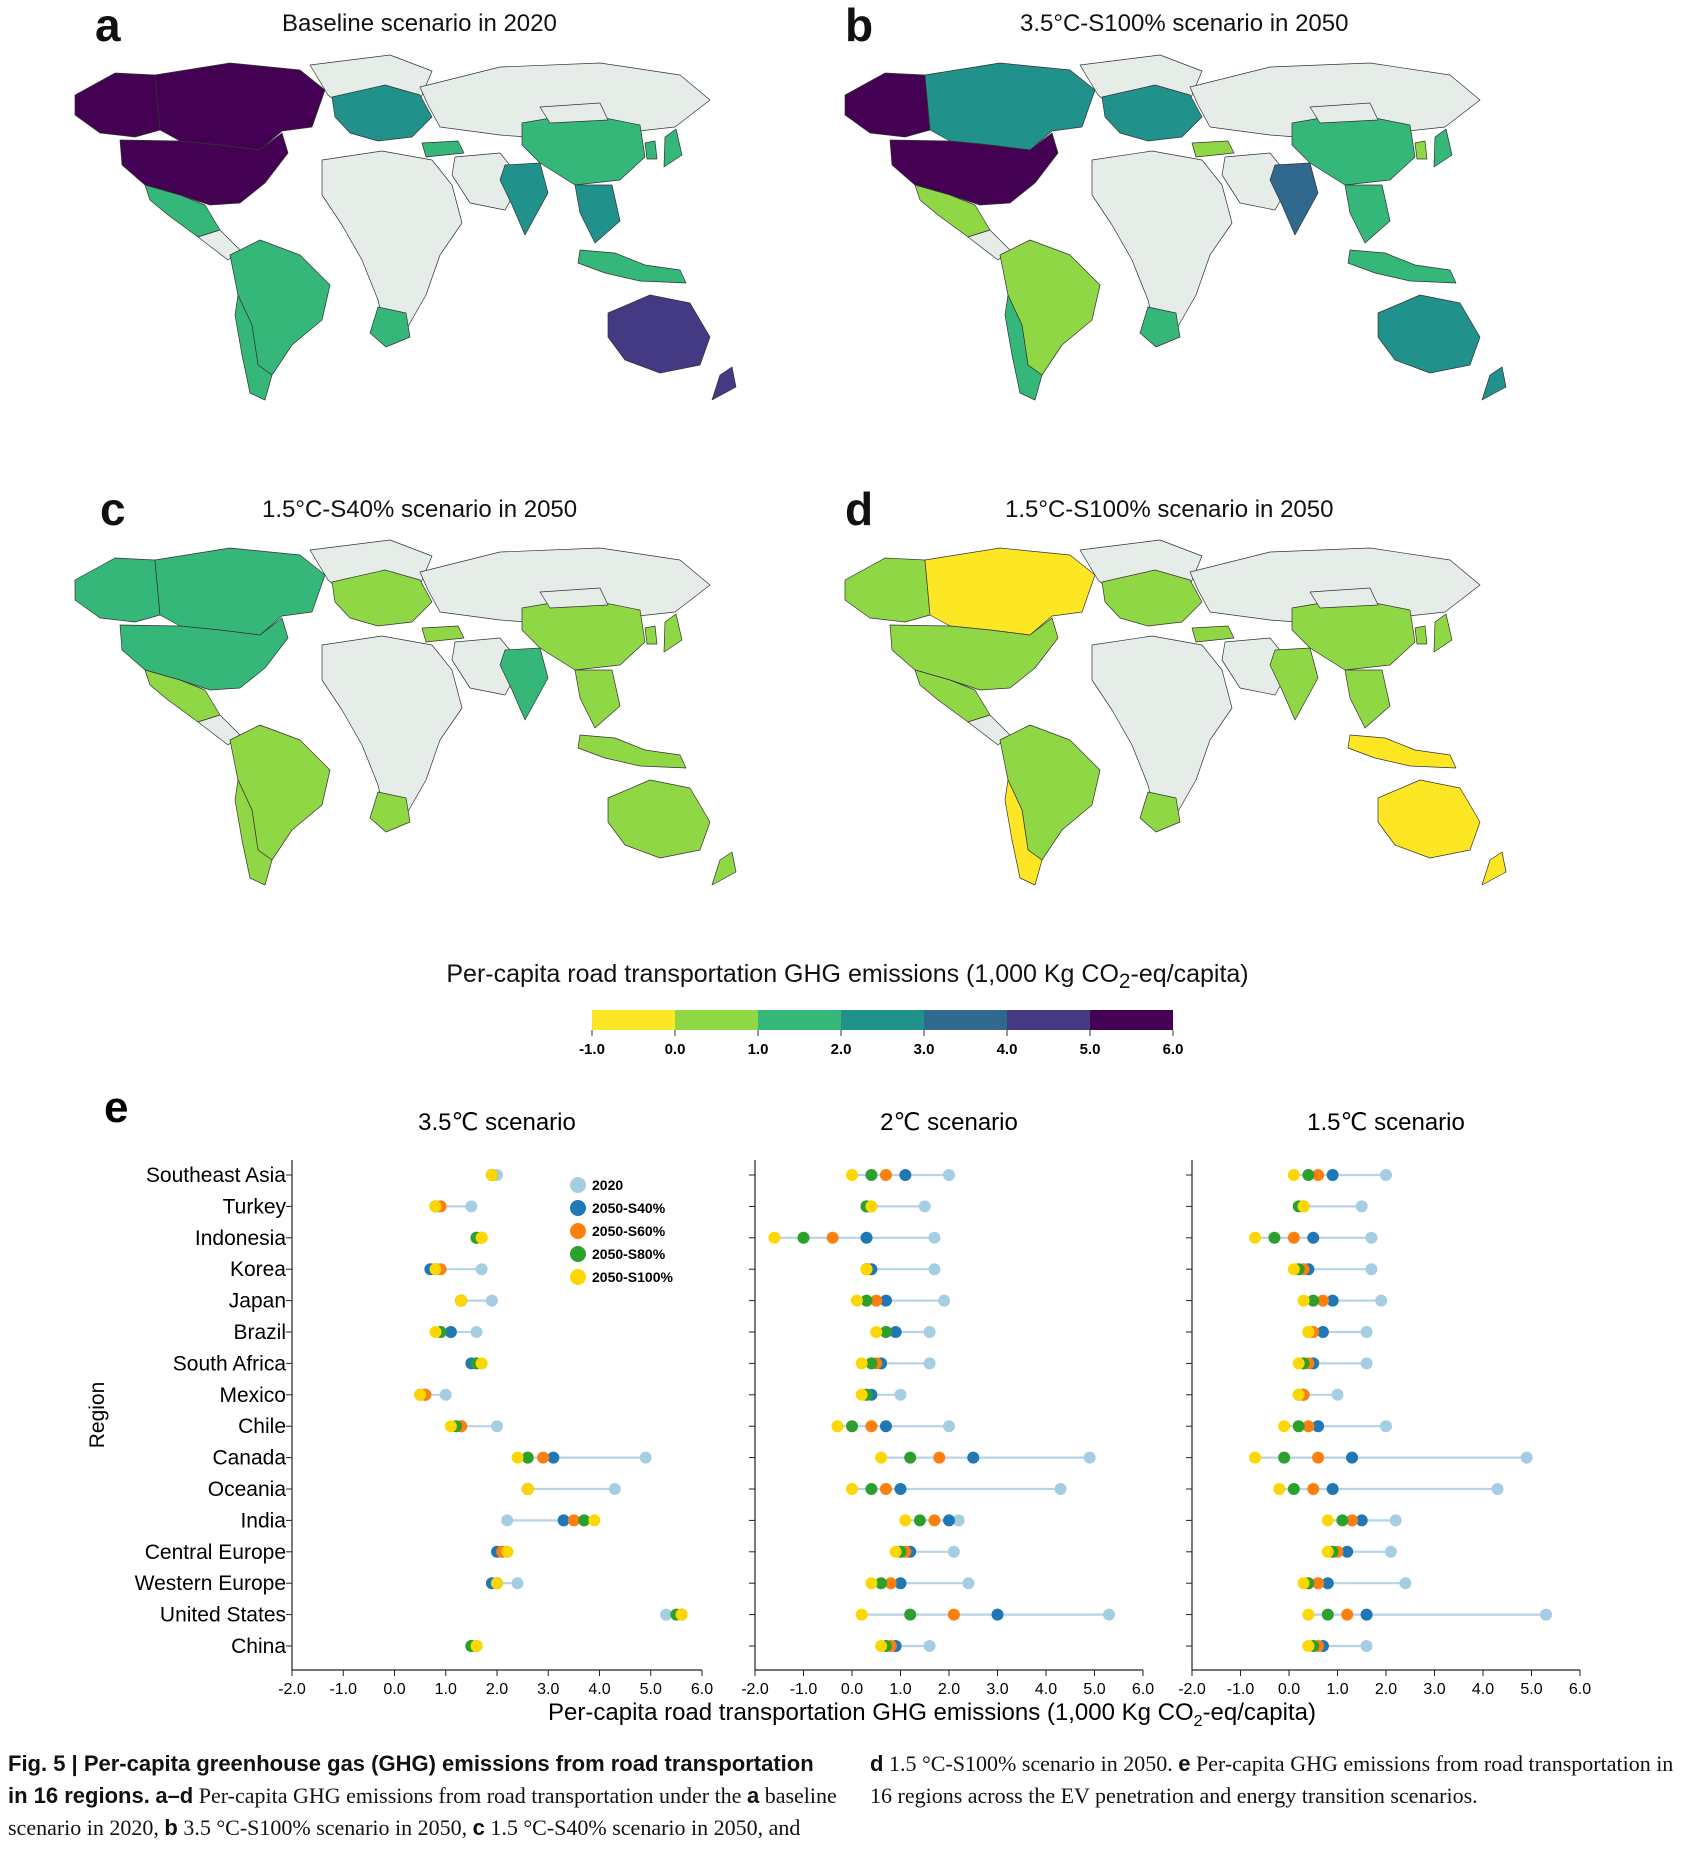  What do you see at coordinates (881, 1034) in the screenshot?
I see `legend-colorbar: -1.0 0.0 1.0 2.0 3.0 4.0 5.0 6.0` at bounding box center [881, 1034].